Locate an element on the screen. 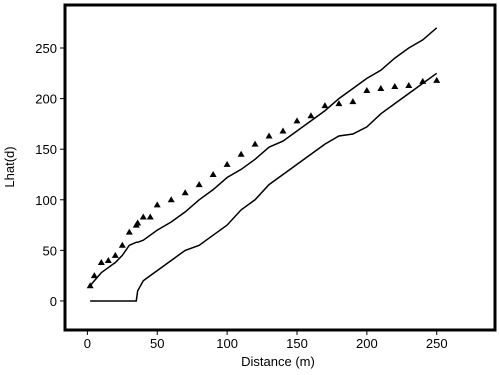 The width and height of the screenshot is (500, 375). x-tick-label: 50 is located at coordinates (157, 343).